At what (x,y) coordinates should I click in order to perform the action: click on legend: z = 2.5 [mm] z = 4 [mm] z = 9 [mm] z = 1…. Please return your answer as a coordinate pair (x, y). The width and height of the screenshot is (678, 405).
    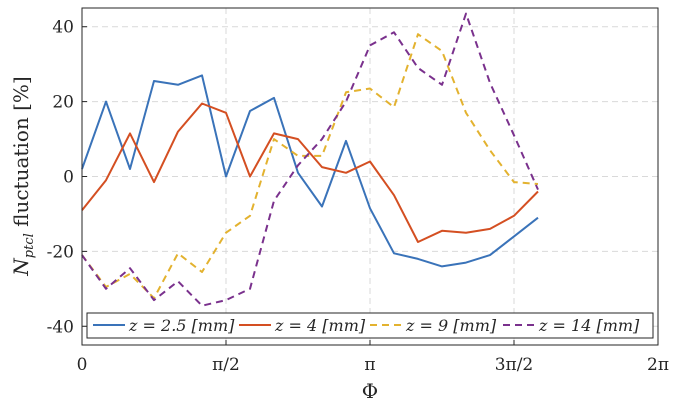
    Looking at the image, I should click on (370, 325).